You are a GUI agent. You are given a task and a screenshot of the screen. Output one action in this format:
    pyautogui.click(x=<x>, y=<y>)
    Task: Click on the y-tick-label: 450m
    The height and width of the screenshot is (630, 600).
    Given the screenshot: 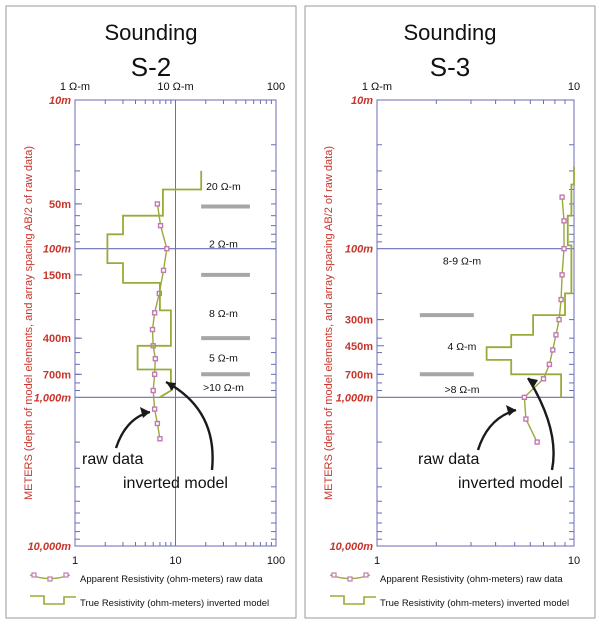 What is the action you would take?
    pyautogui.click(x=359, y=347)
    